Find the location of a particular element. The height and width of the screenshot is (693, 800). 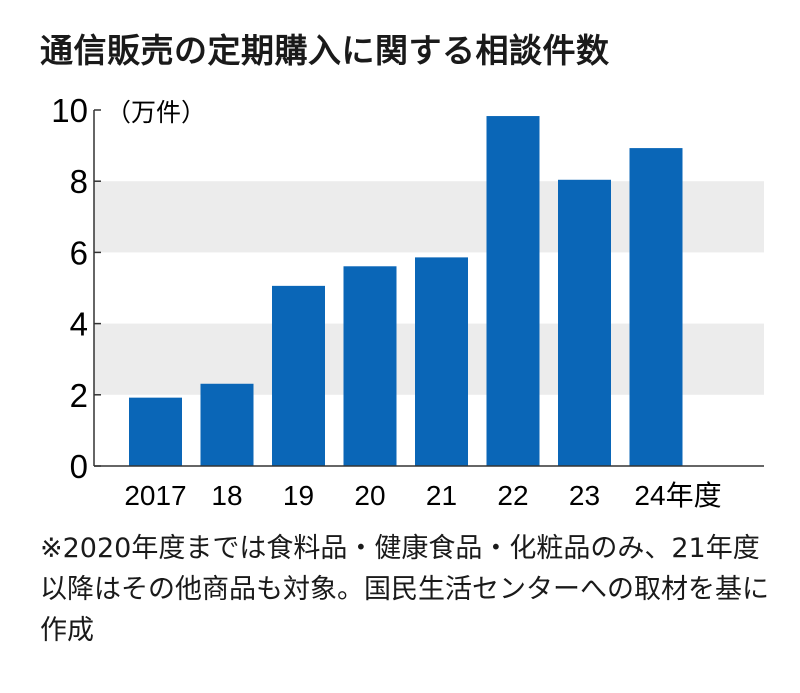

x-tick-label: 18 is located at coordinates (226, 495).